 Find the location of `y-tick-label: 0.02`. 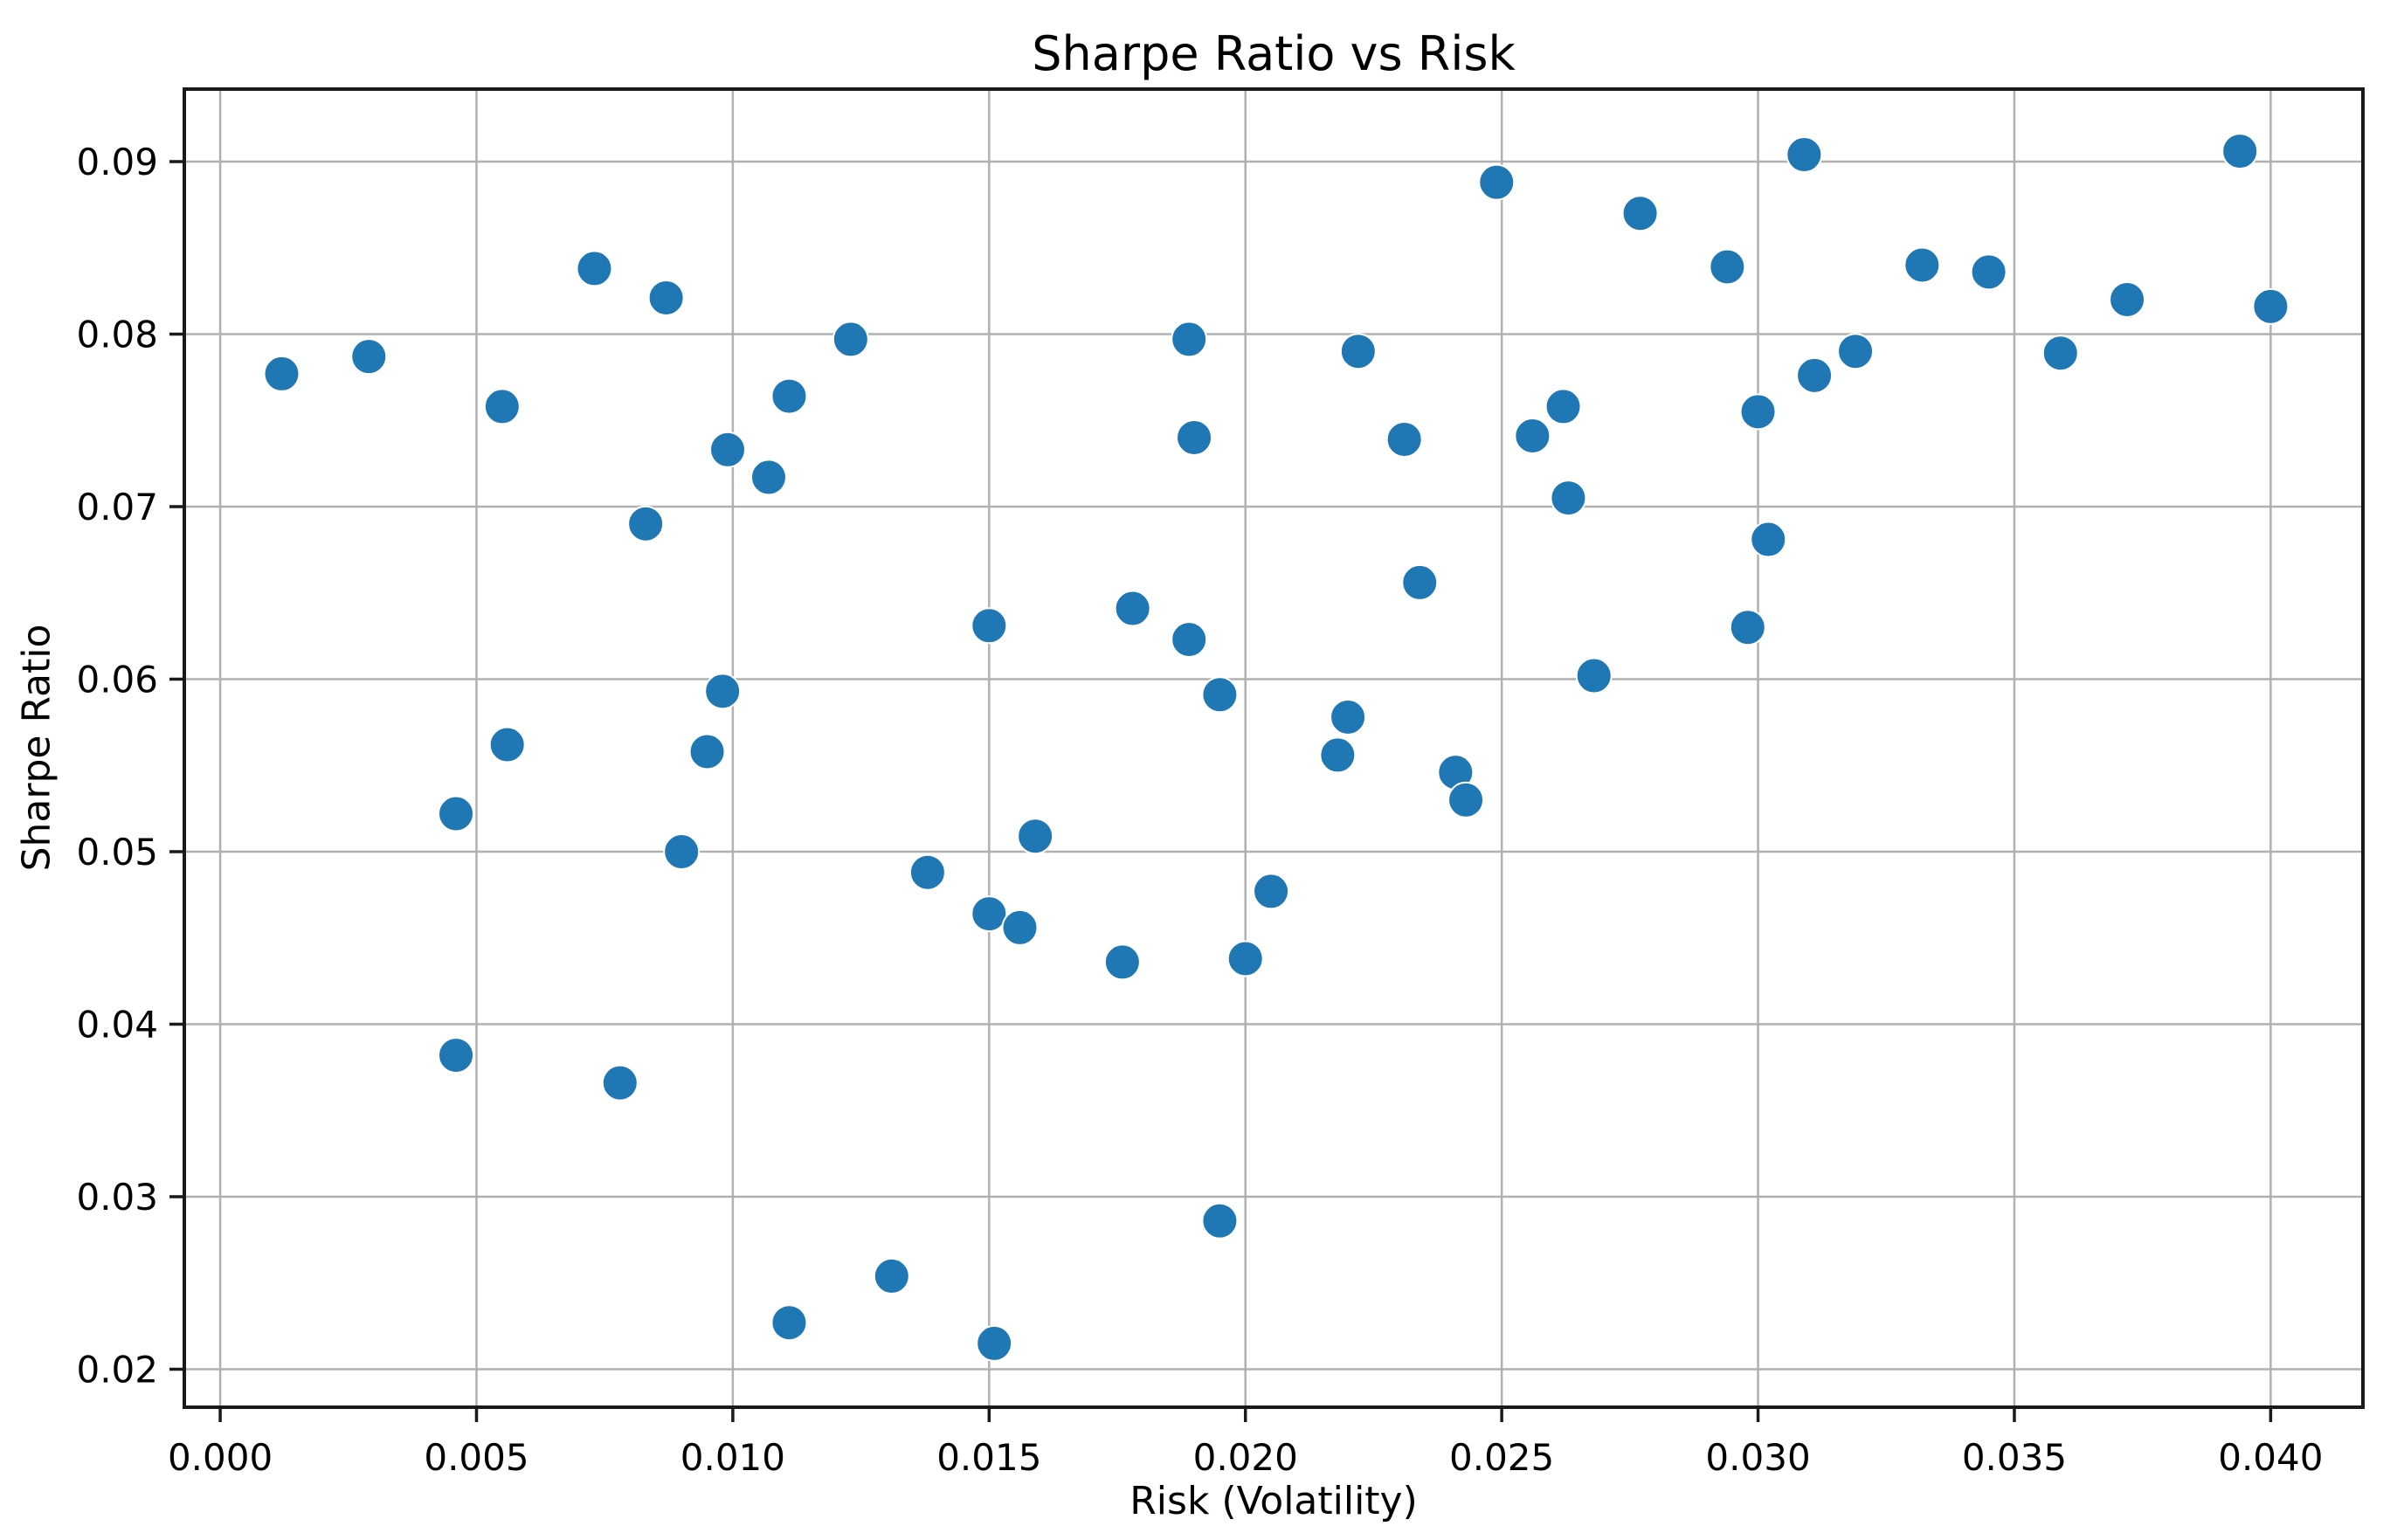

y-tick-label: 0.02 is located at coordinates (117, 1370).